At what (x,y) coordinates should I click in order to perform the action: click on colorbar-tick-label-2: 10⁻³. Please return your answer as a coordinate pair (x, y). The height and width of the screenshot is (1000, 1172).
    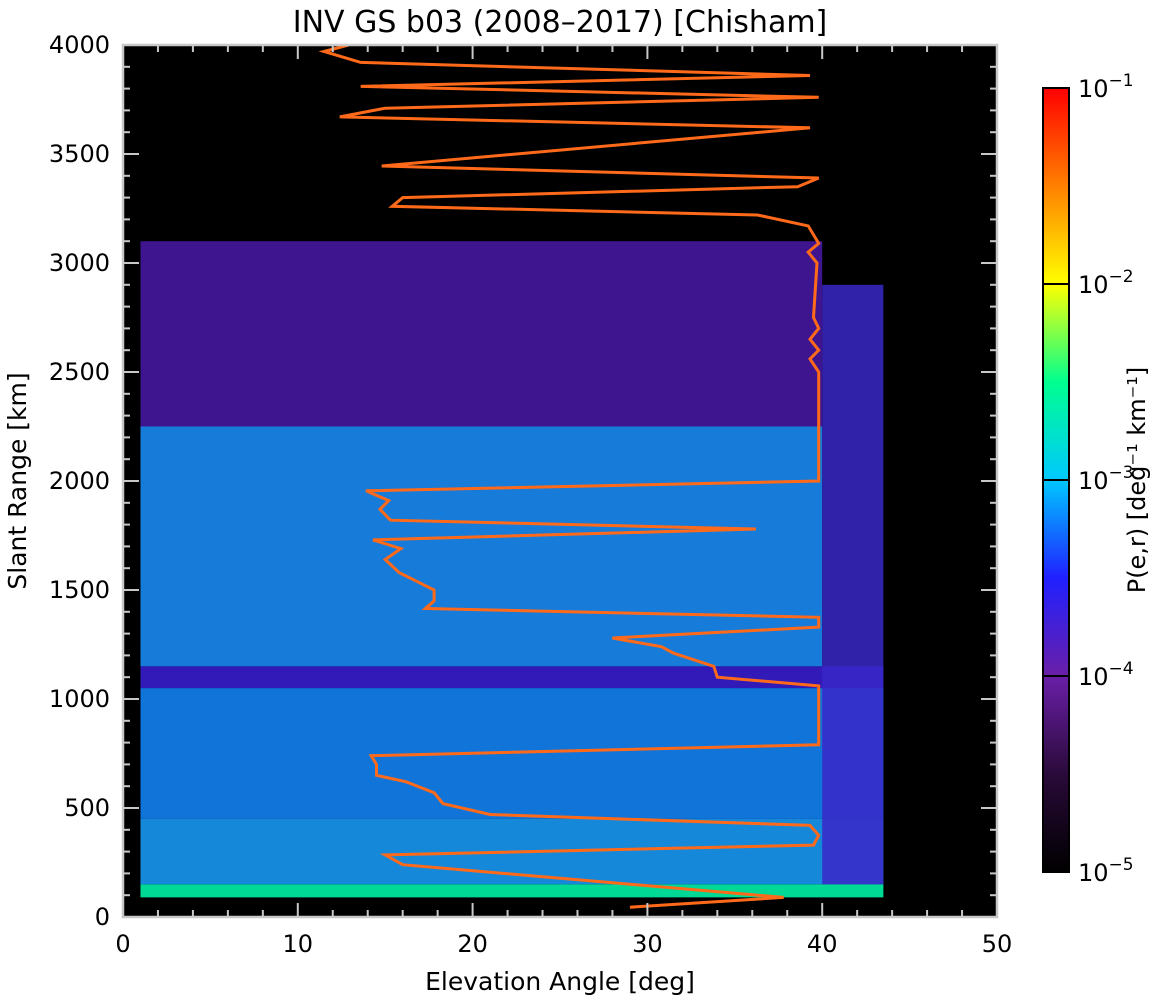
    Looking at the image, I should click on (1106, 479).